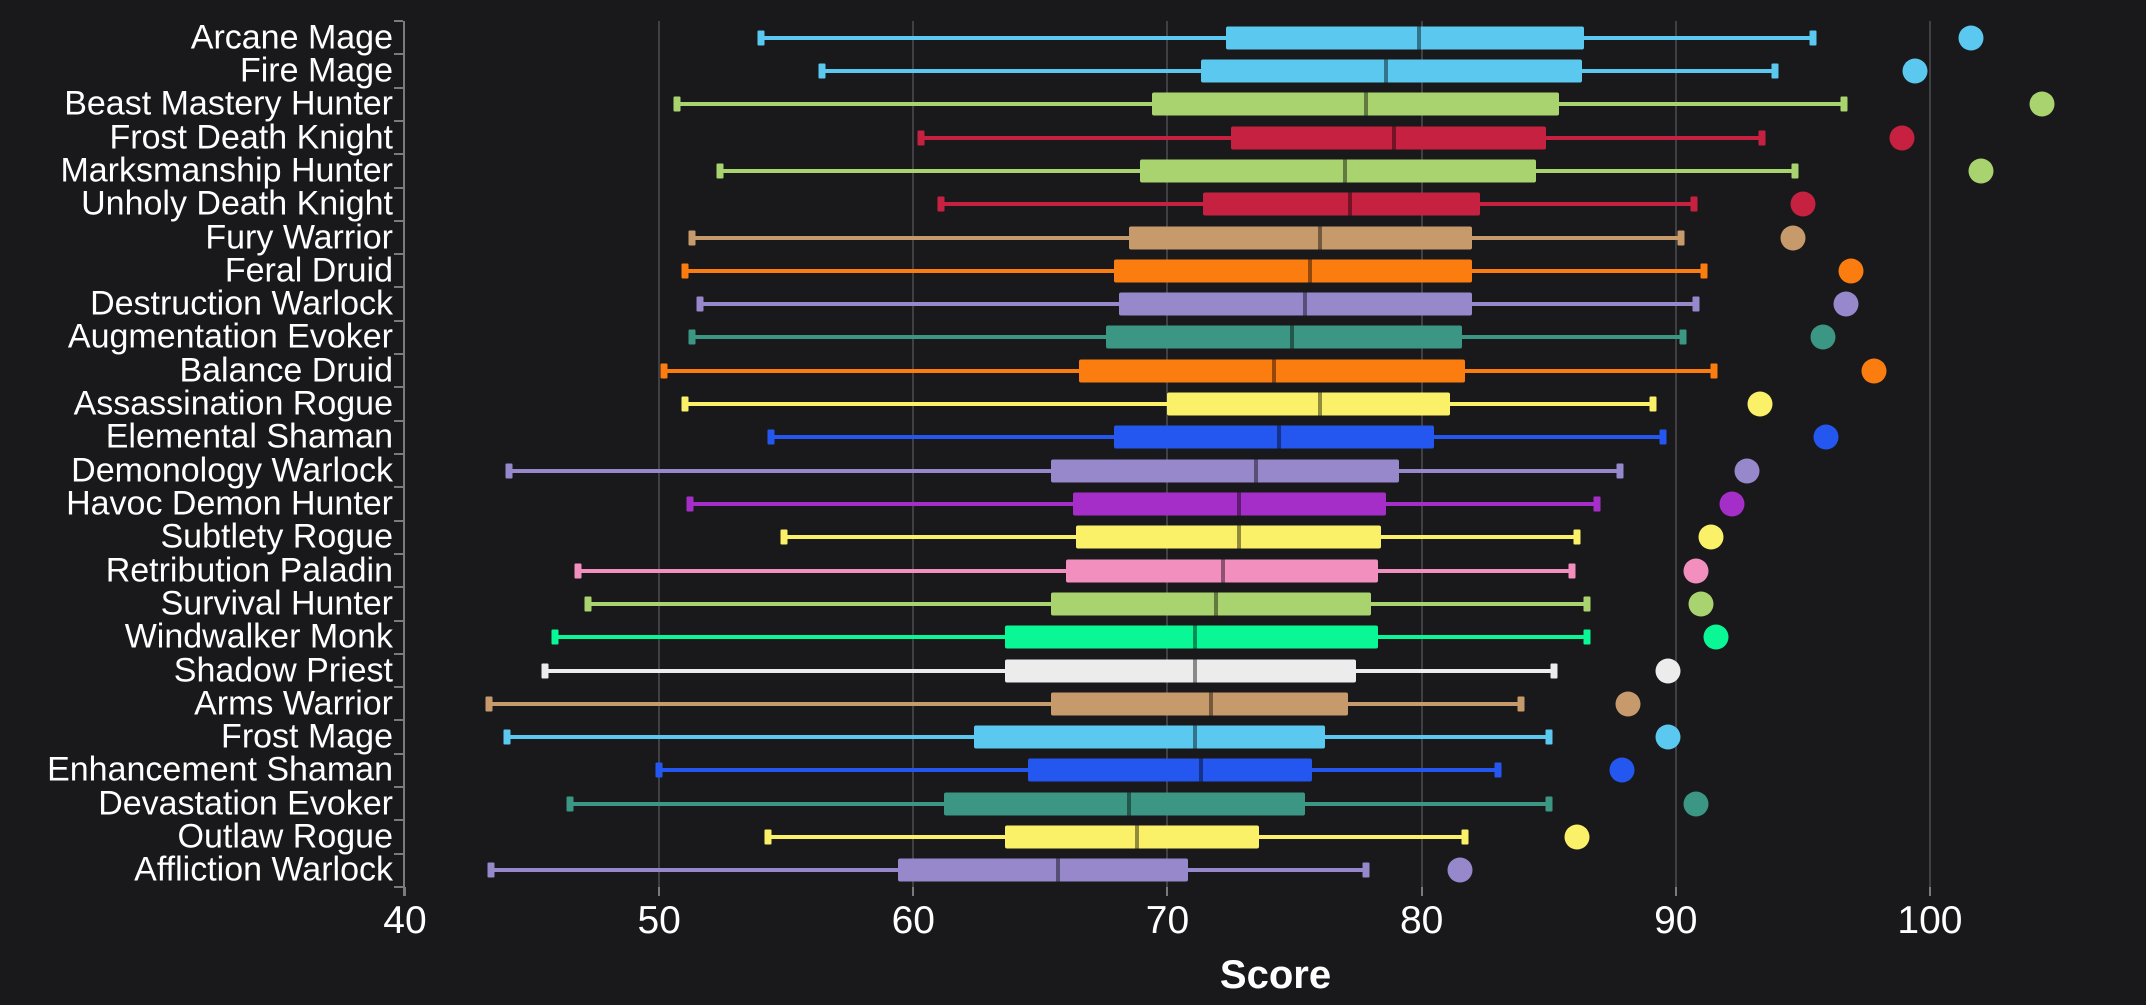  I want to click on category-label: Subtlety Rogue, so click(277, 536).